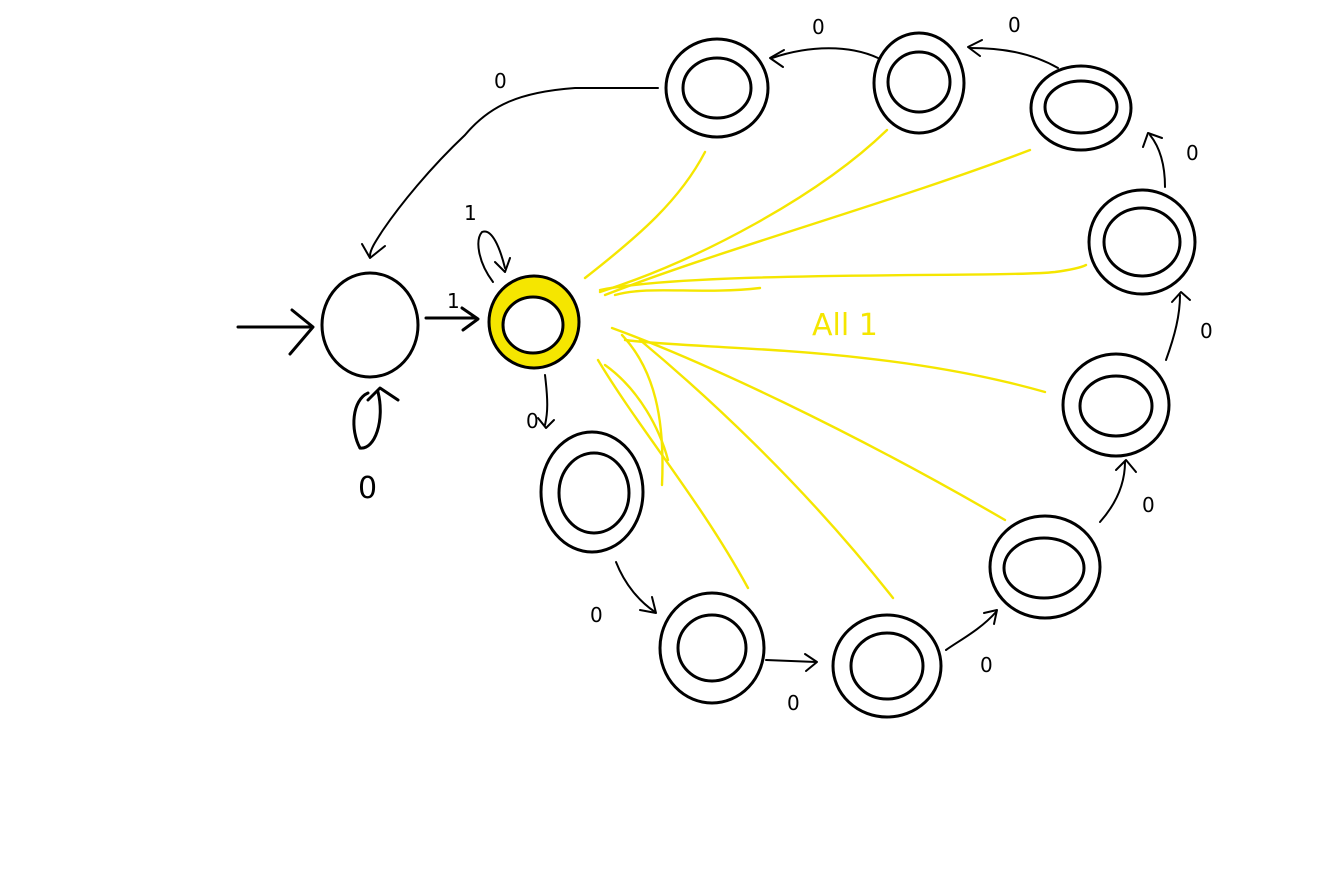 The width and height of the screenshot is (1342, 880). I want to click on start-to-accept-label: 1, so click(453, 301).